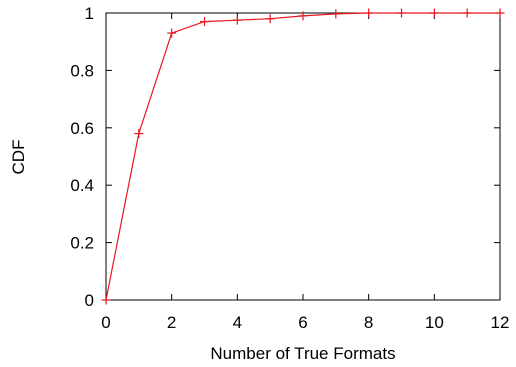 Image resolution: width=516 pixels, height=367 pixels. What do you see at coordinates (105, 322) in the screenshot?
I see `x-tick-label: 0` at bounding box center [105, 322].